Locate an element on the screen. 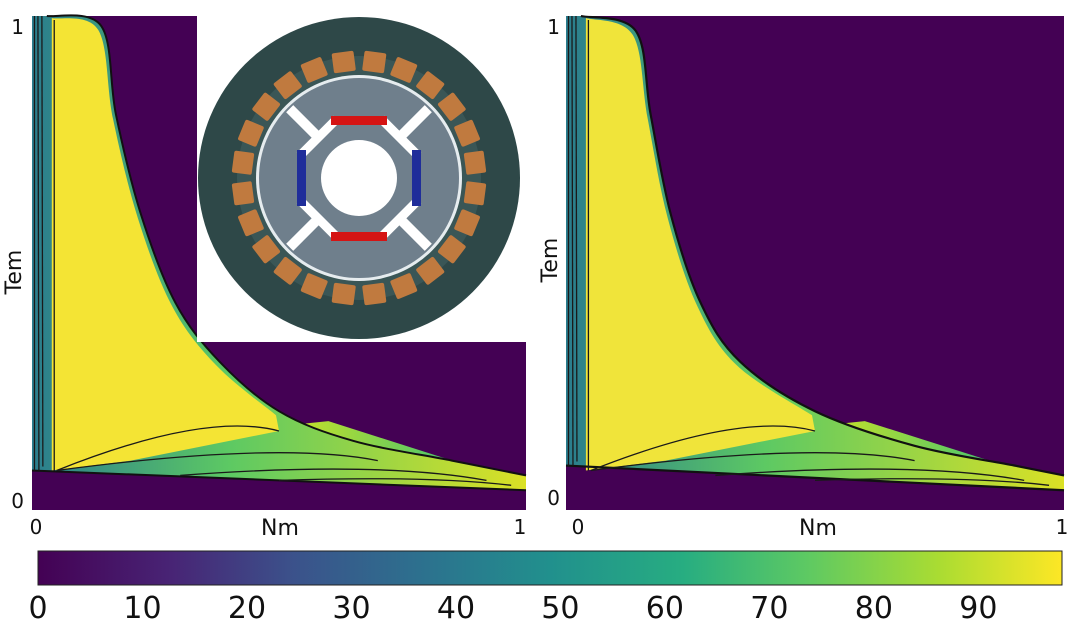 The width and height of the screenshot is (1072, 640). stator-slots is located at coordinates (359, 178).